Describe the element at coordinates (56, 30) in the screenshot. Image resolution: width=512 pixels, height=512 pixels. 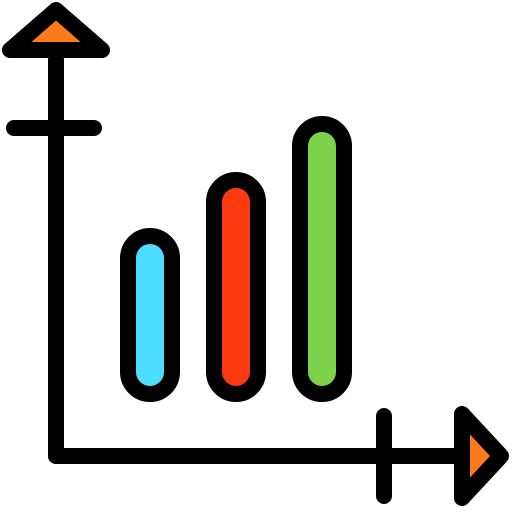
I see `y-axis-arrow-icon` at that location.